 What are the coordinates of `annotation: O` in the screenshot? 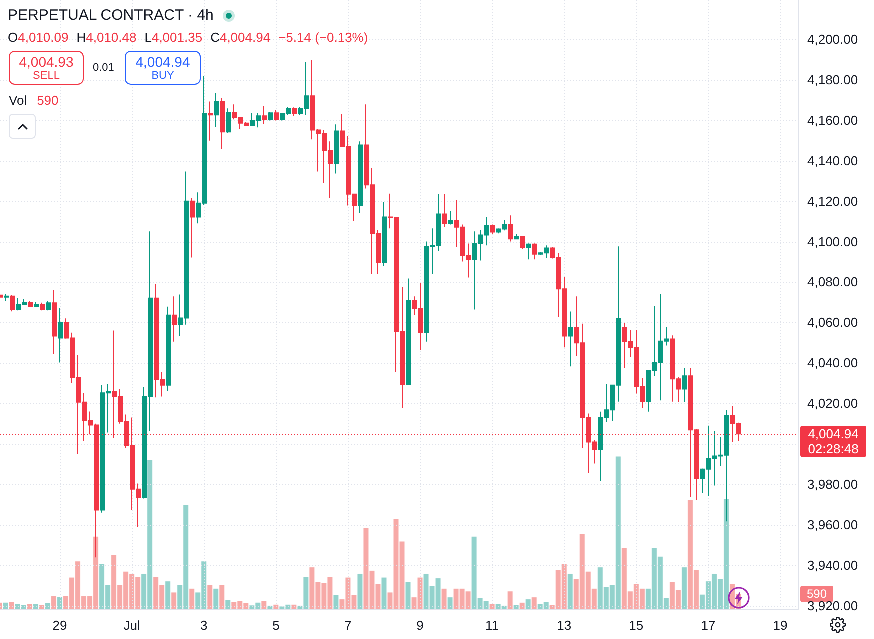 It's located at (13, 38).